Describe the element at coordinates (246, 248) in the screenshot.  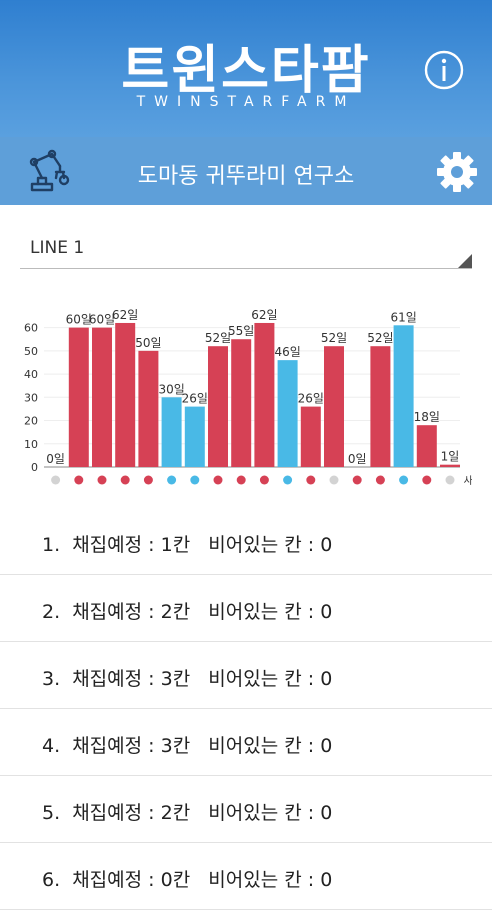
I see `line-select: LINE 1` at that location.